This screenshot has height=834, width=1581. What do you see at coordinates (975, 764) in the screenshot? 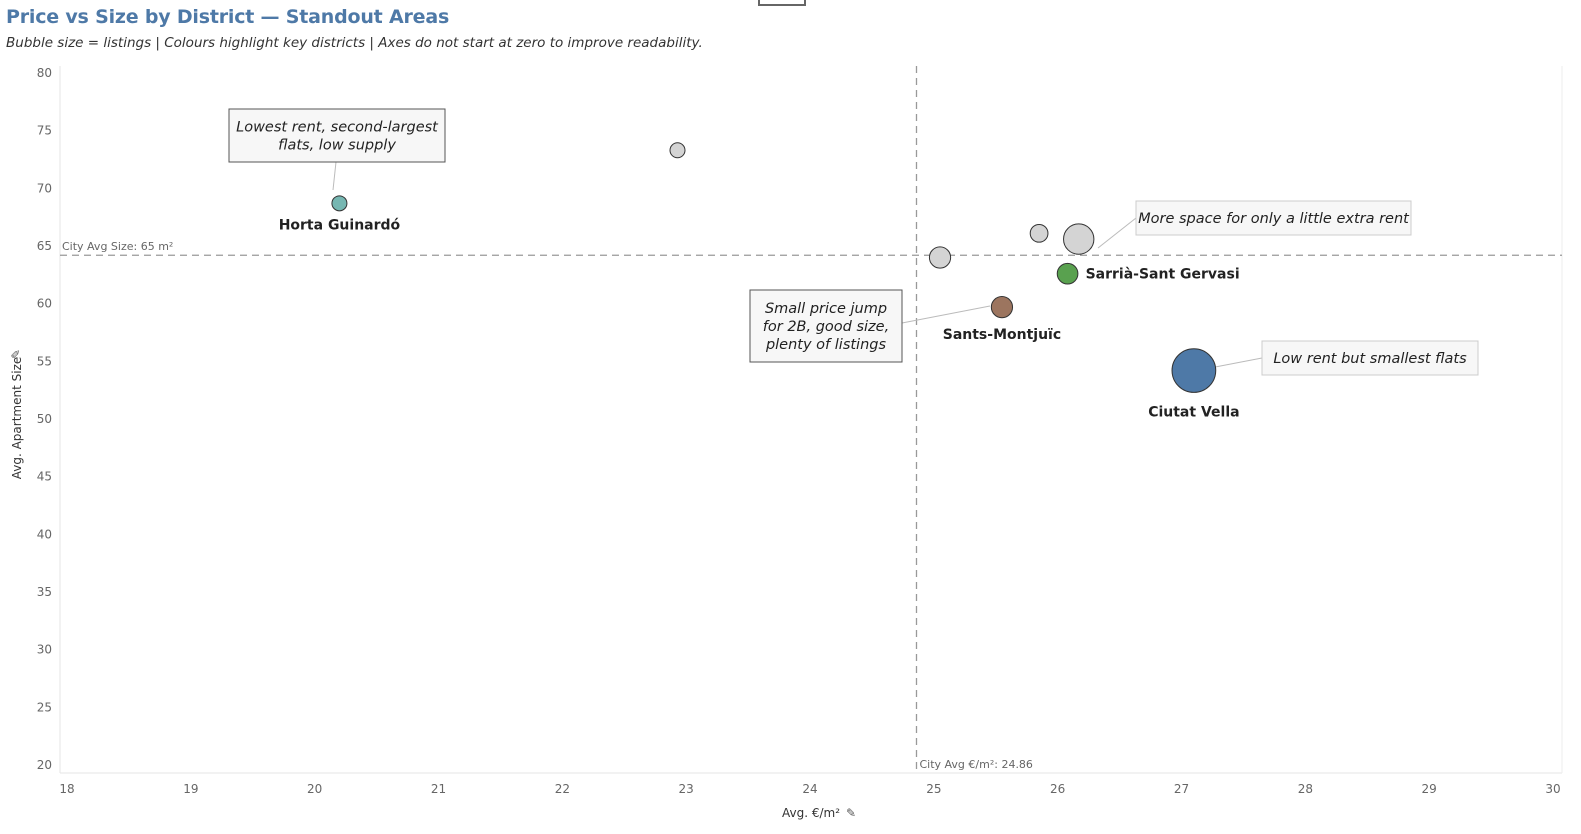
I see `reference-label-price: City Avg €/m²: 24.86` at bounding box center [975, 764].